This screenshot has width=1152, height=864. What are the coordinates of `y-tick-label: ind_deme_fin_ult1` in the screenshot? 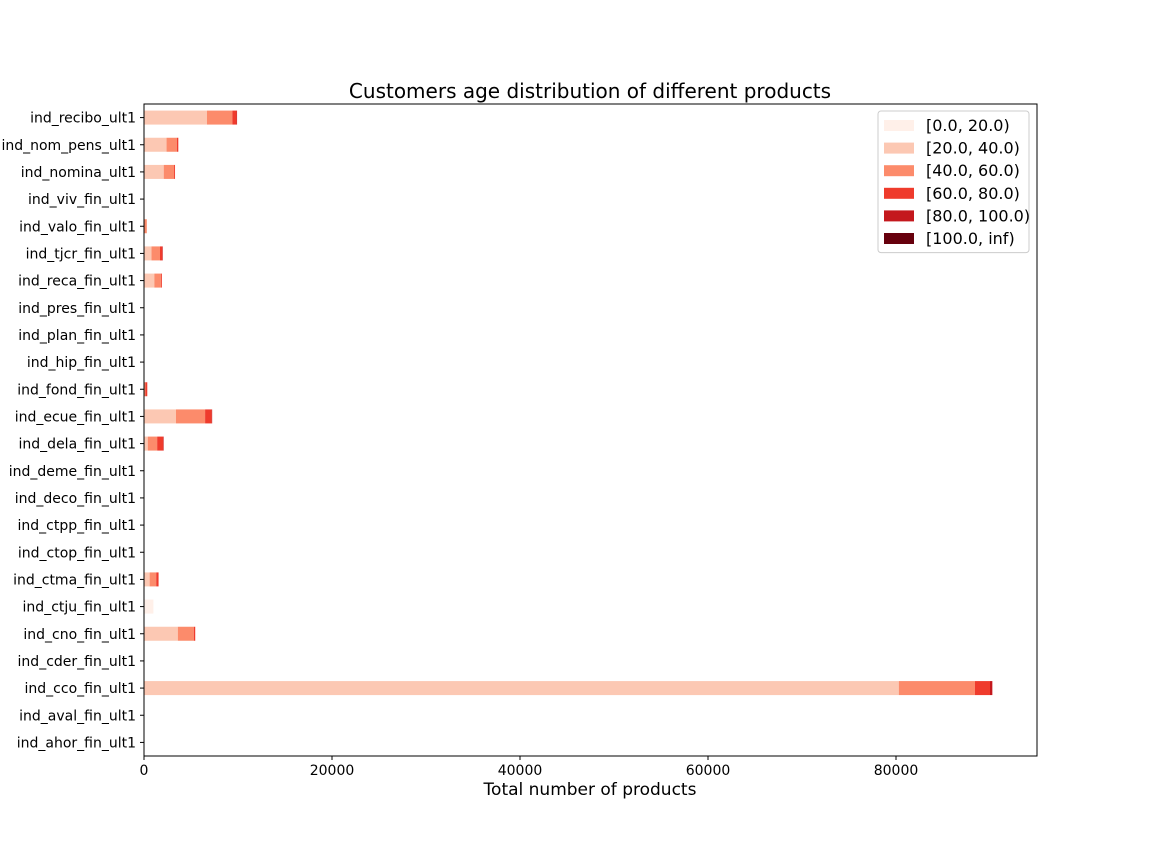 It's located at (72, 472).